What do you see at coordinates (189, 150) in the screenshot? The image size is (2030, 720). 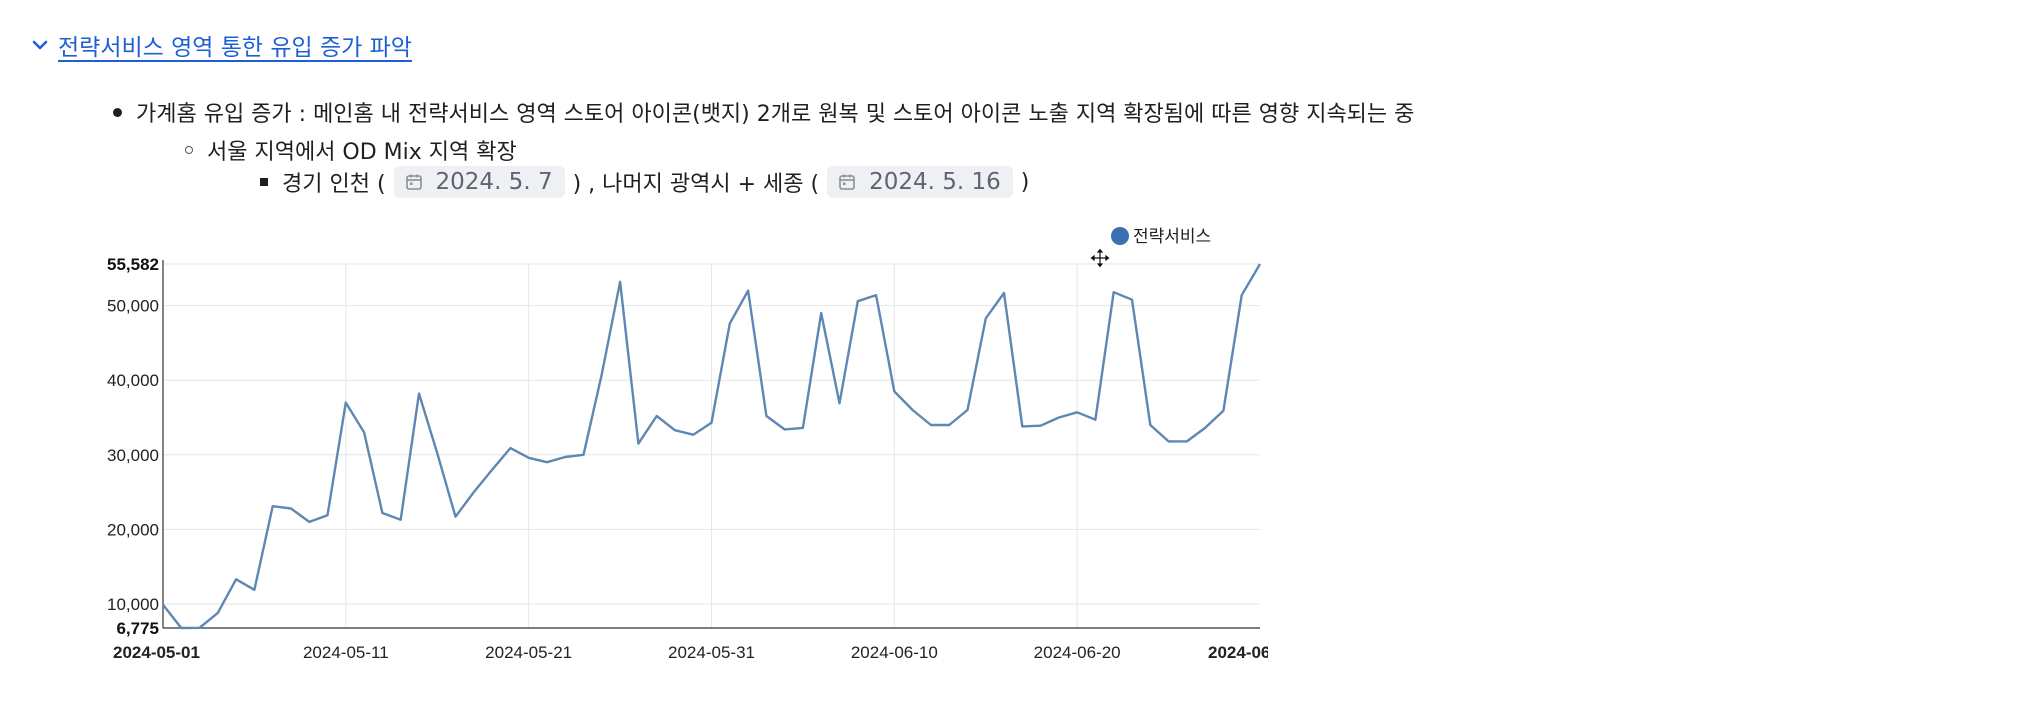 I see `bullet-circle-icon` at bounding box center [189, 150].